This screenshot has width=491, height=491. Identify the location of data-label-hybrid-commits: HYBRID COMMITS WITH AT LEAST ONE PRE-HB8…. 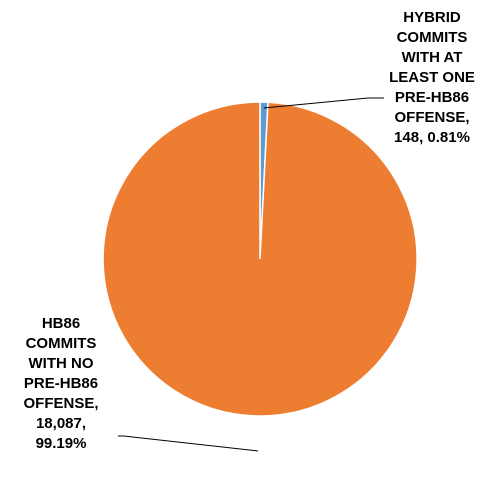
(431, 78).